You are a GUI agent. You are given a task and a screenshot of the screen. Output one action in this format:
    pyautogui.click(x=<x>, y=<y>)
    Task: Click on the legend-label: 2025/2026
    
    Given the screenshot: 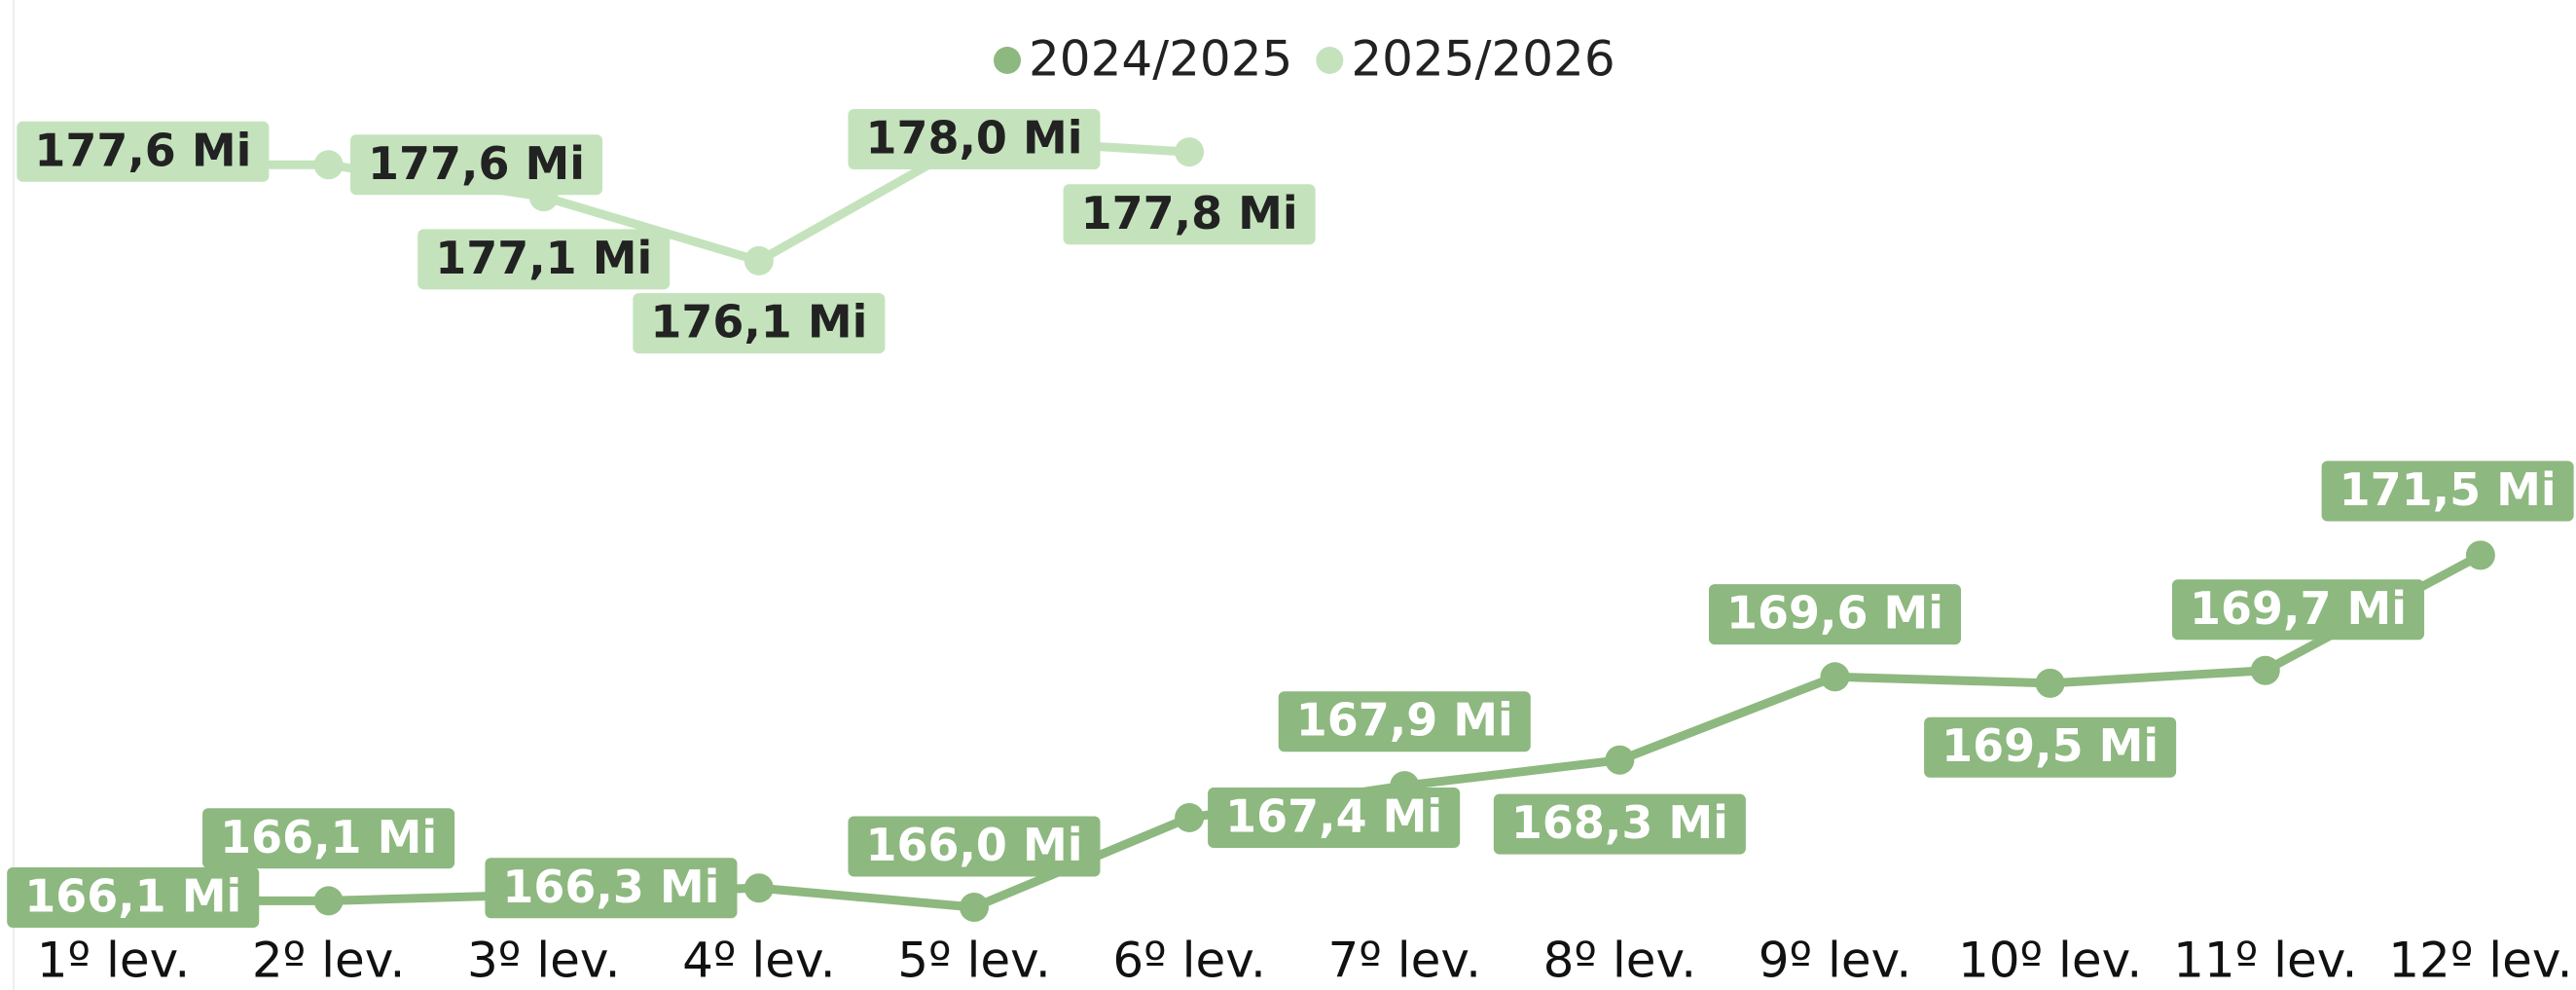 What is the action you would take?
    pyautogui.click(x=1483, y=59)
    